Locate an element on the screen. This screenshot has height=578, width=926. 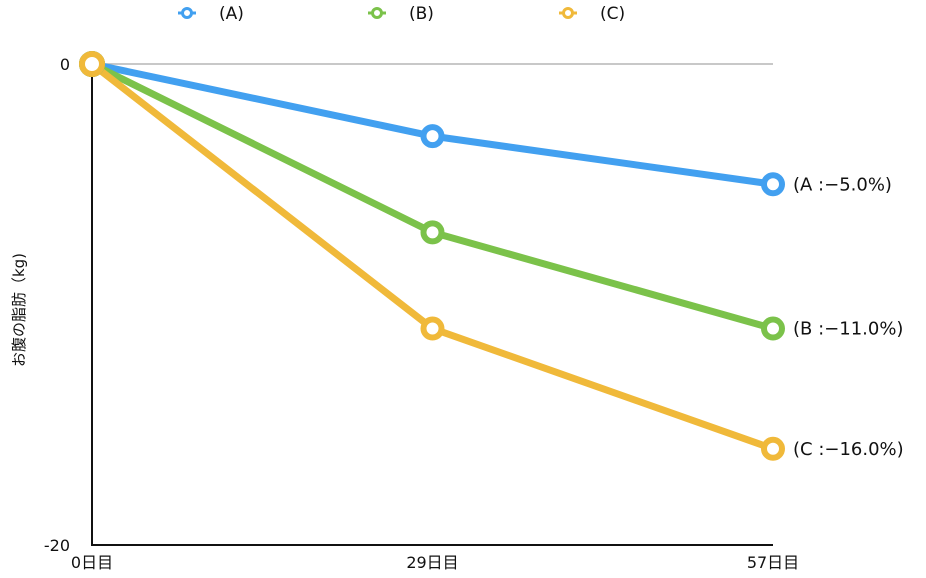
legend-marker-a is located at coordinates (187, 13).